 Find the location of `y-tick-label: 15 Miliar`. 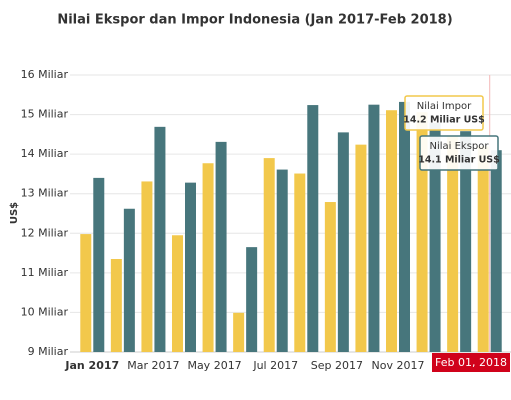

y-tick-label: 15 Miliar is located at coordinates (45, 114).